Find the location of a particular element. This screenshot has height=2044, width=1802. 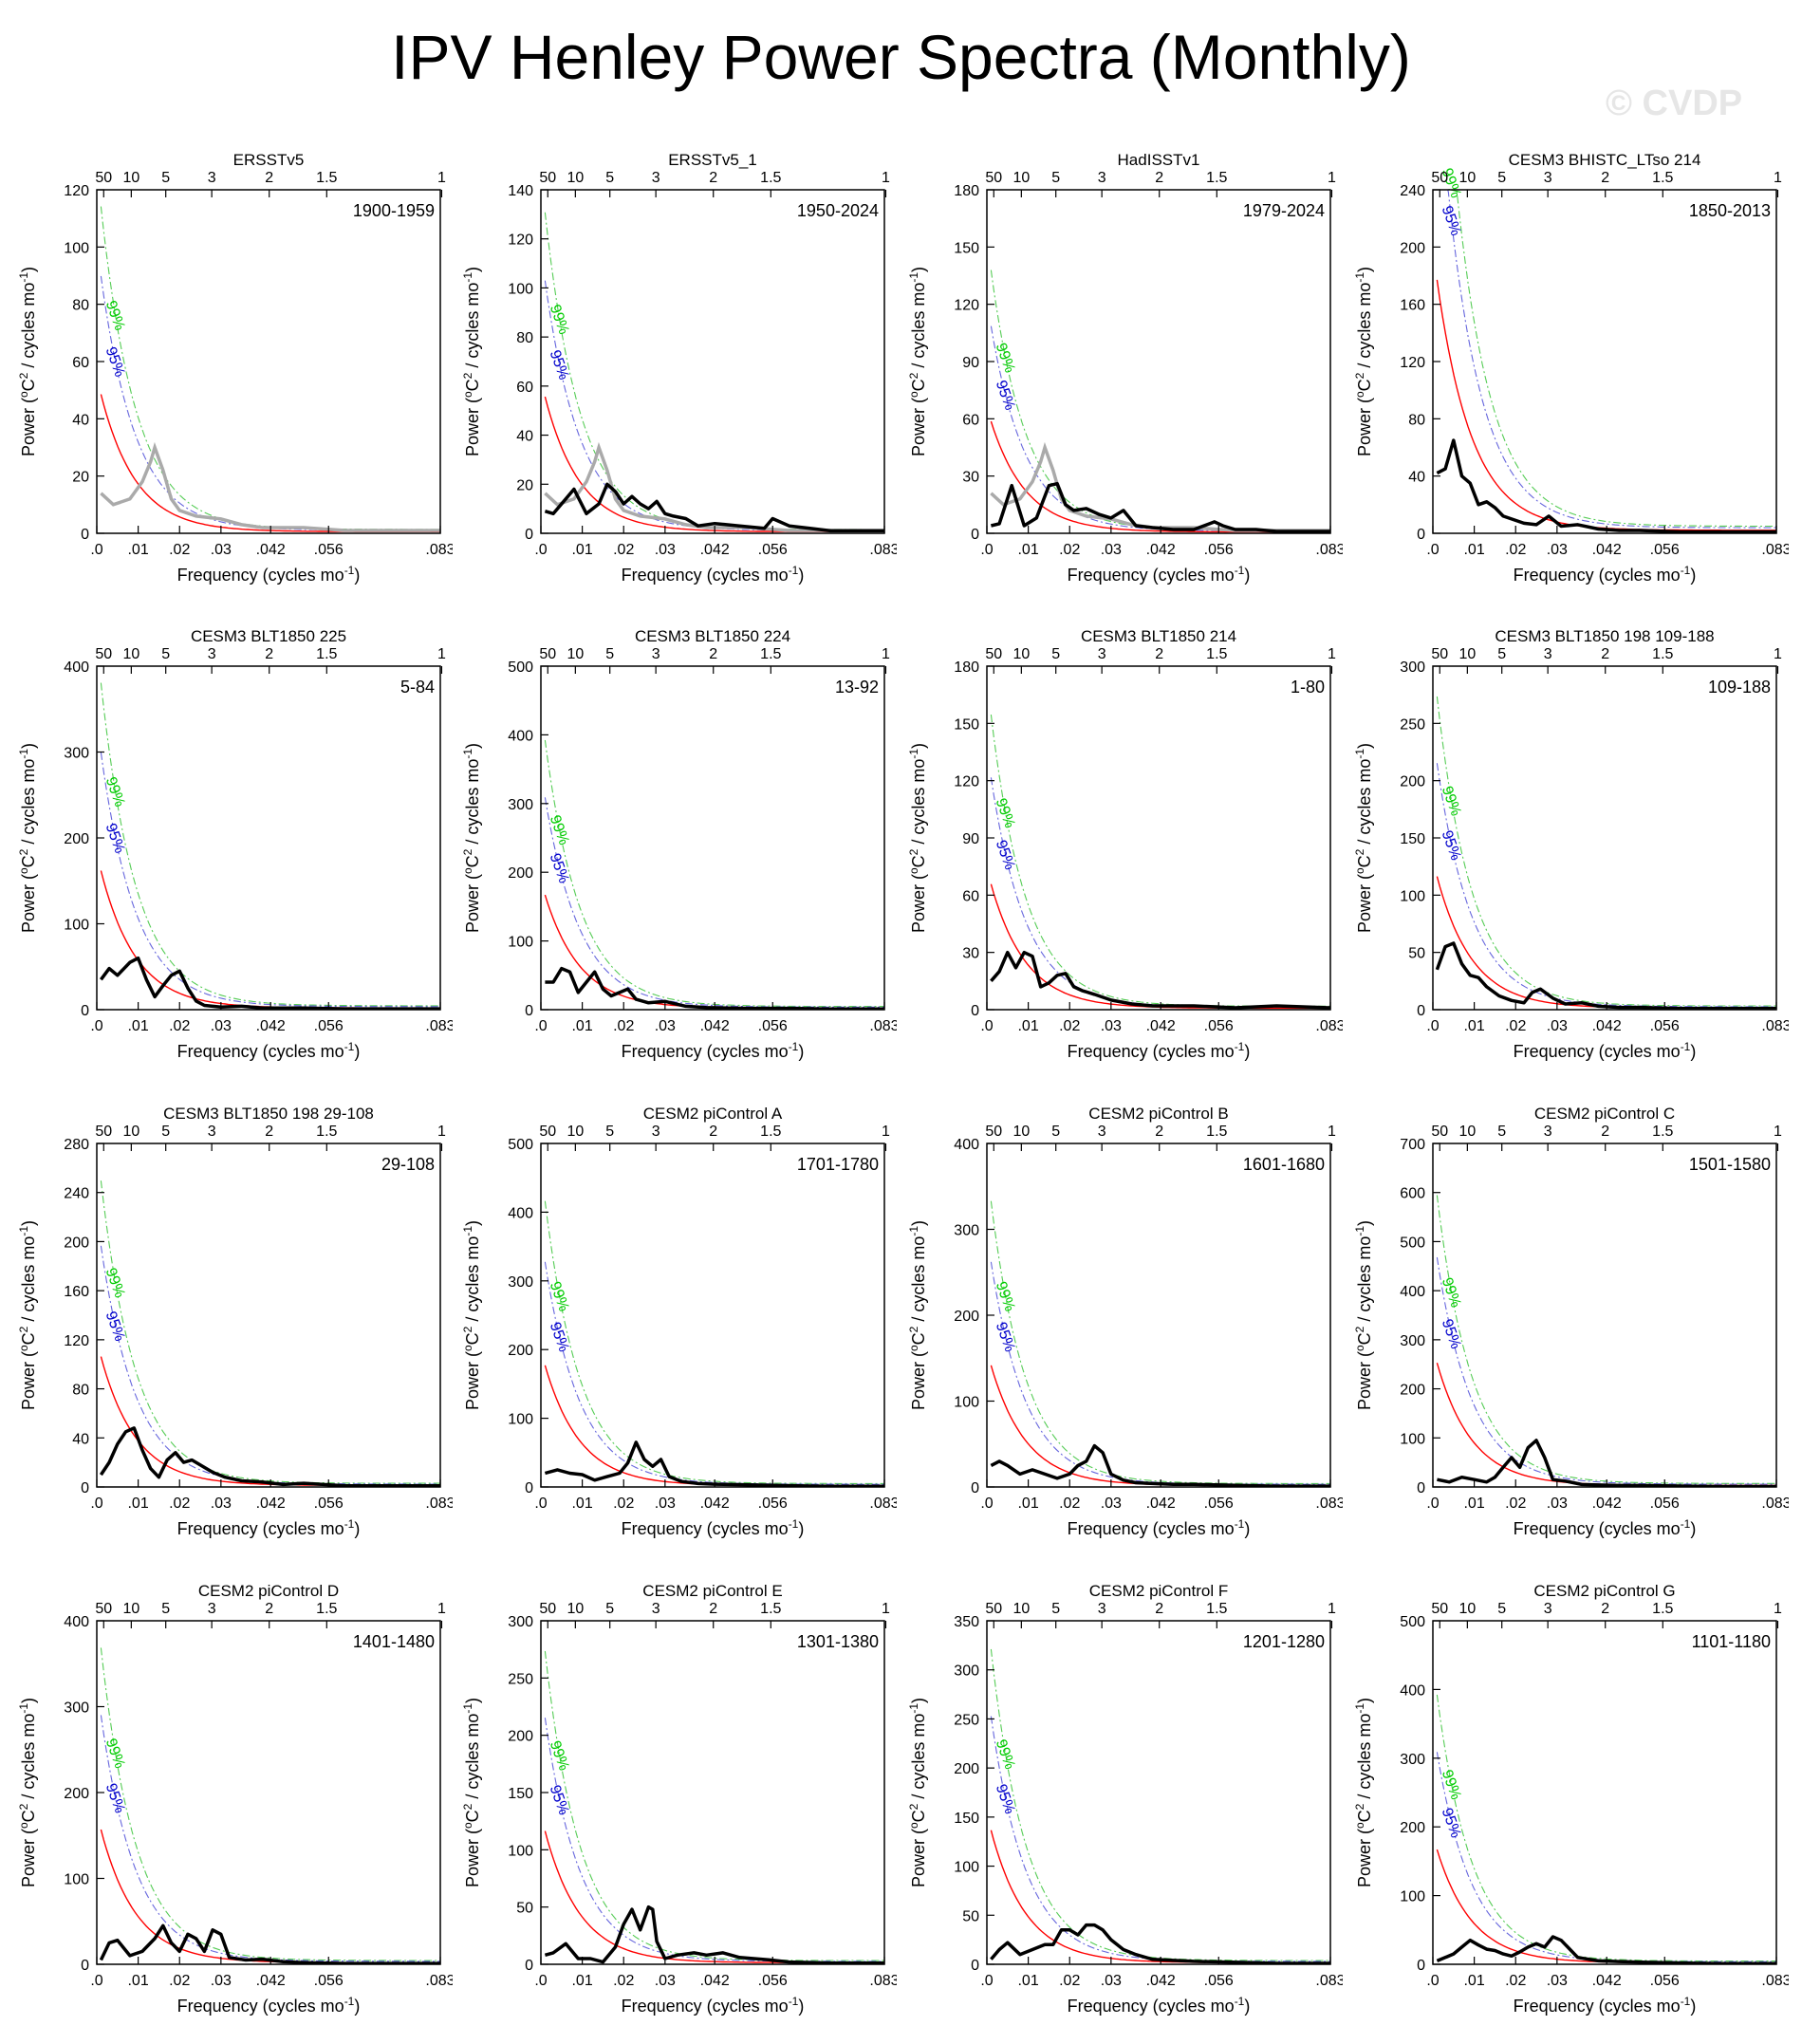

period-label: 1601-1680 is located at coordinates (1284, 1164).